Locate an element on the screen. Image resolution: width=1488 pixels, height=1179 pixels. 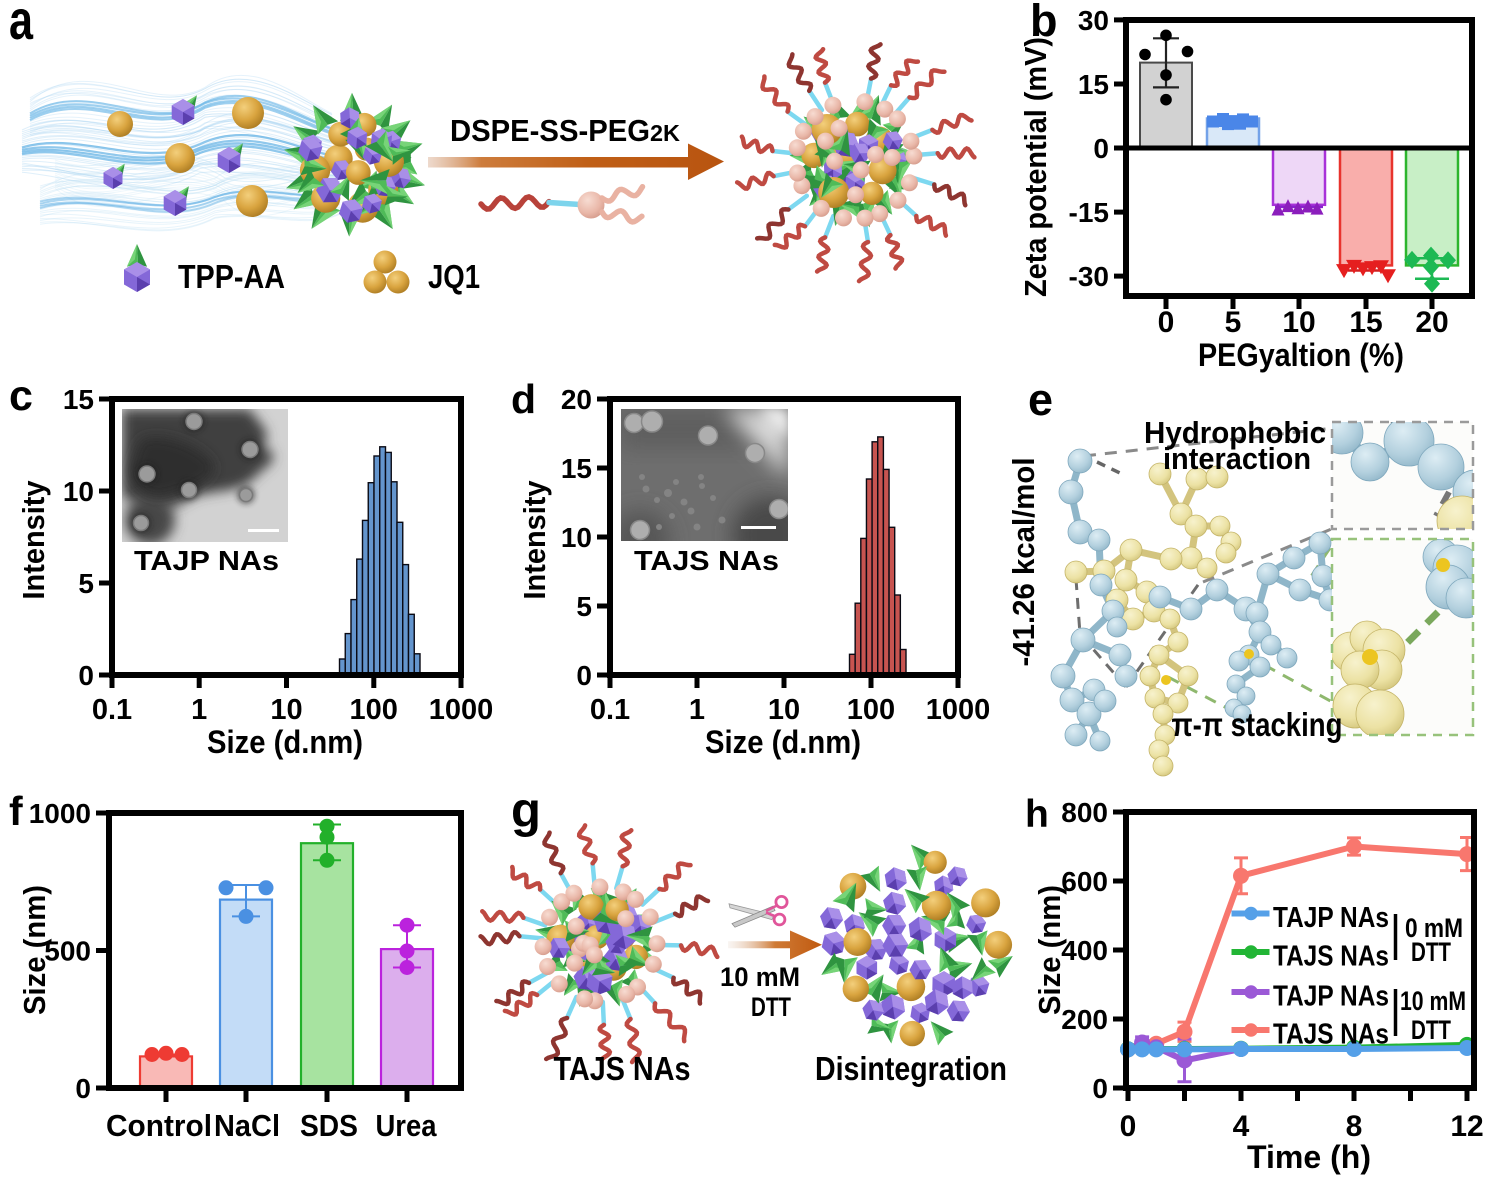
svg-text: JQ1 is located at coordinates (454, 276).